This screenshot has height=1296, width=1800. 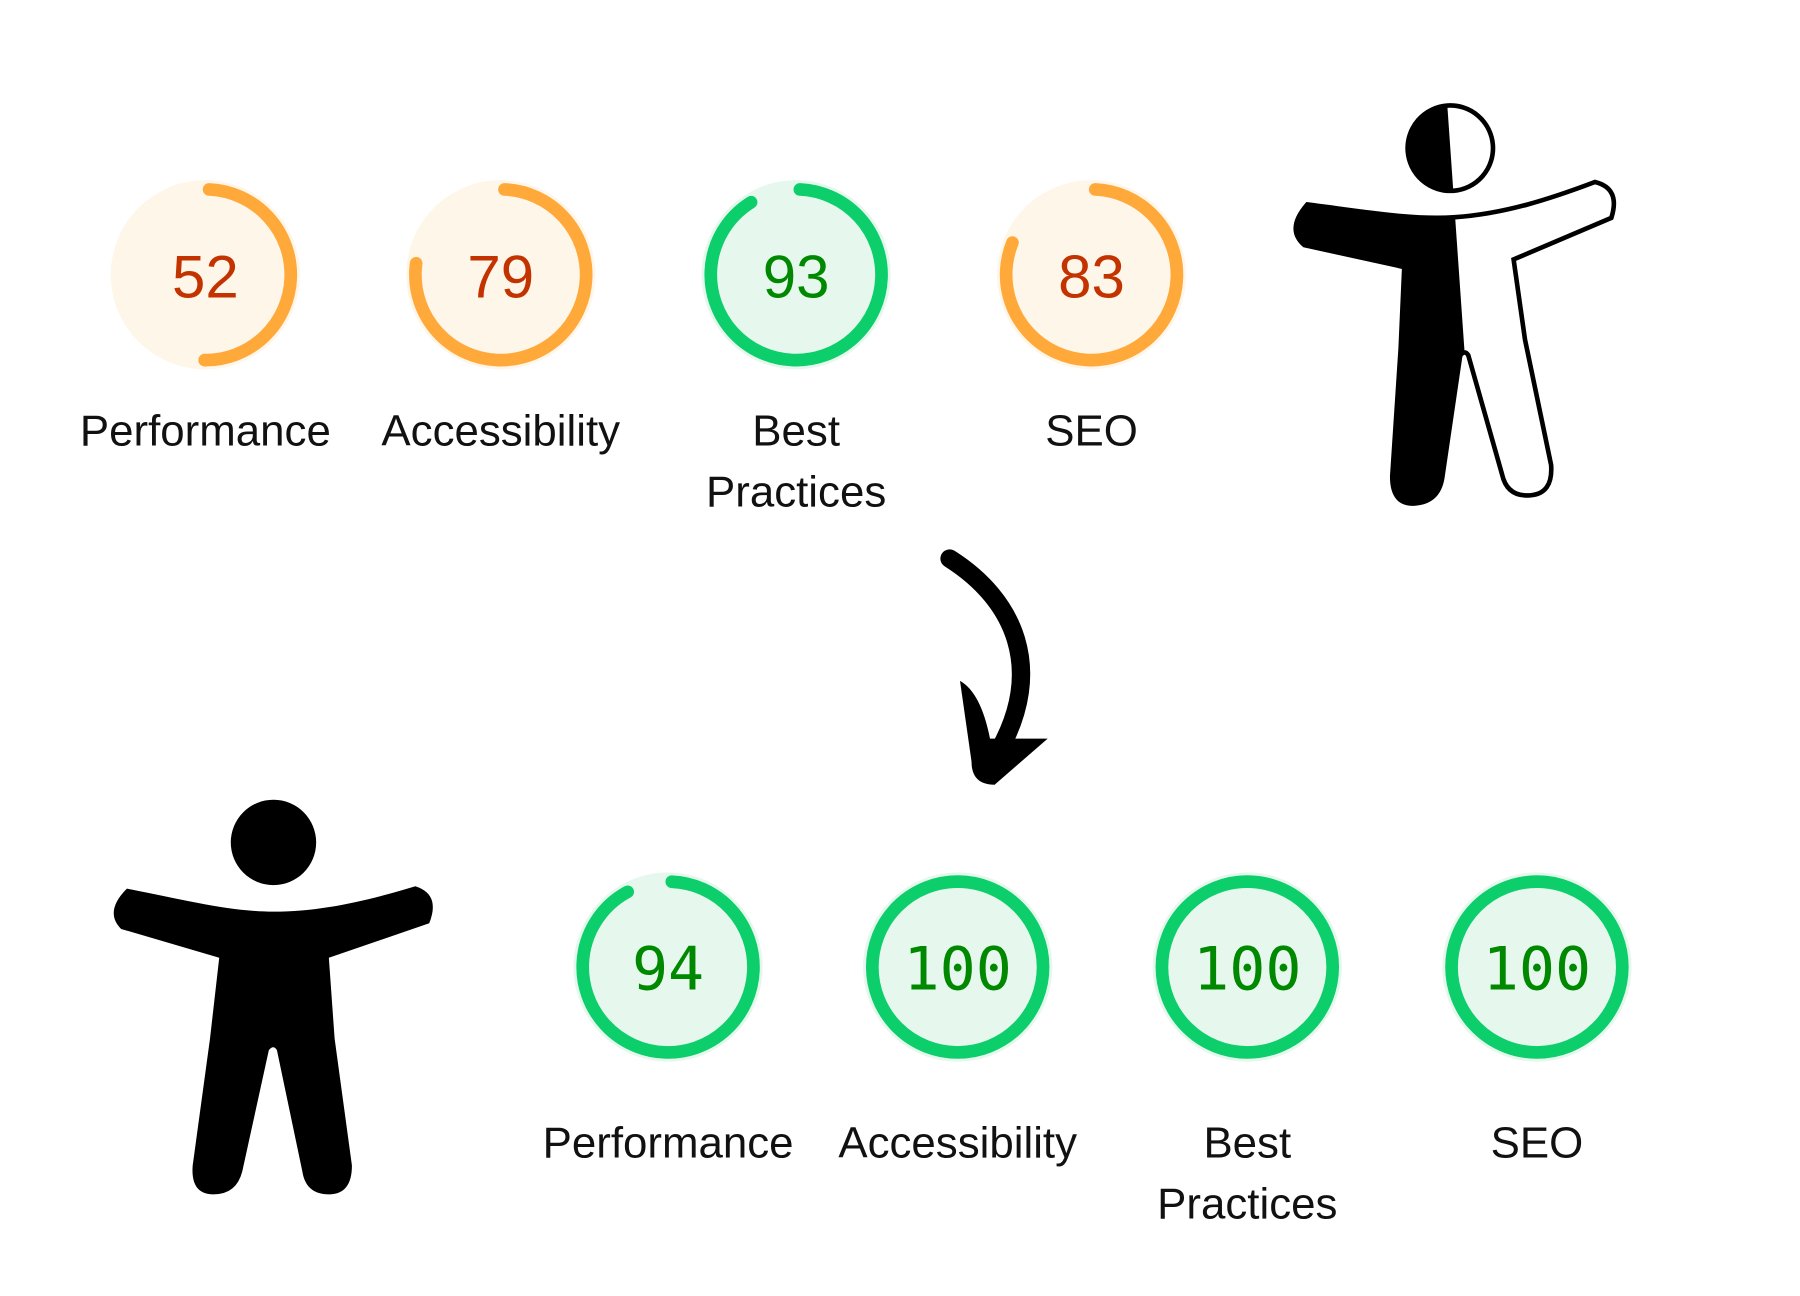 I want to click on score-gauge: 79 Accessibility, so click(x=500, y=318).